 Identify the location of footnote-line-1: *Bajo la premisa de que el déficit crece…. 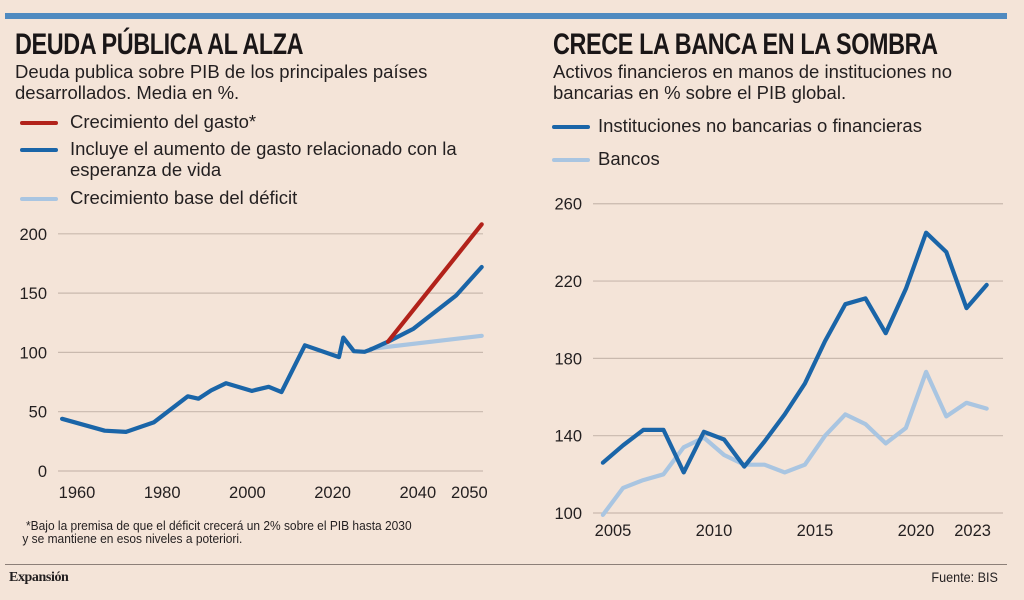
(219, 525).